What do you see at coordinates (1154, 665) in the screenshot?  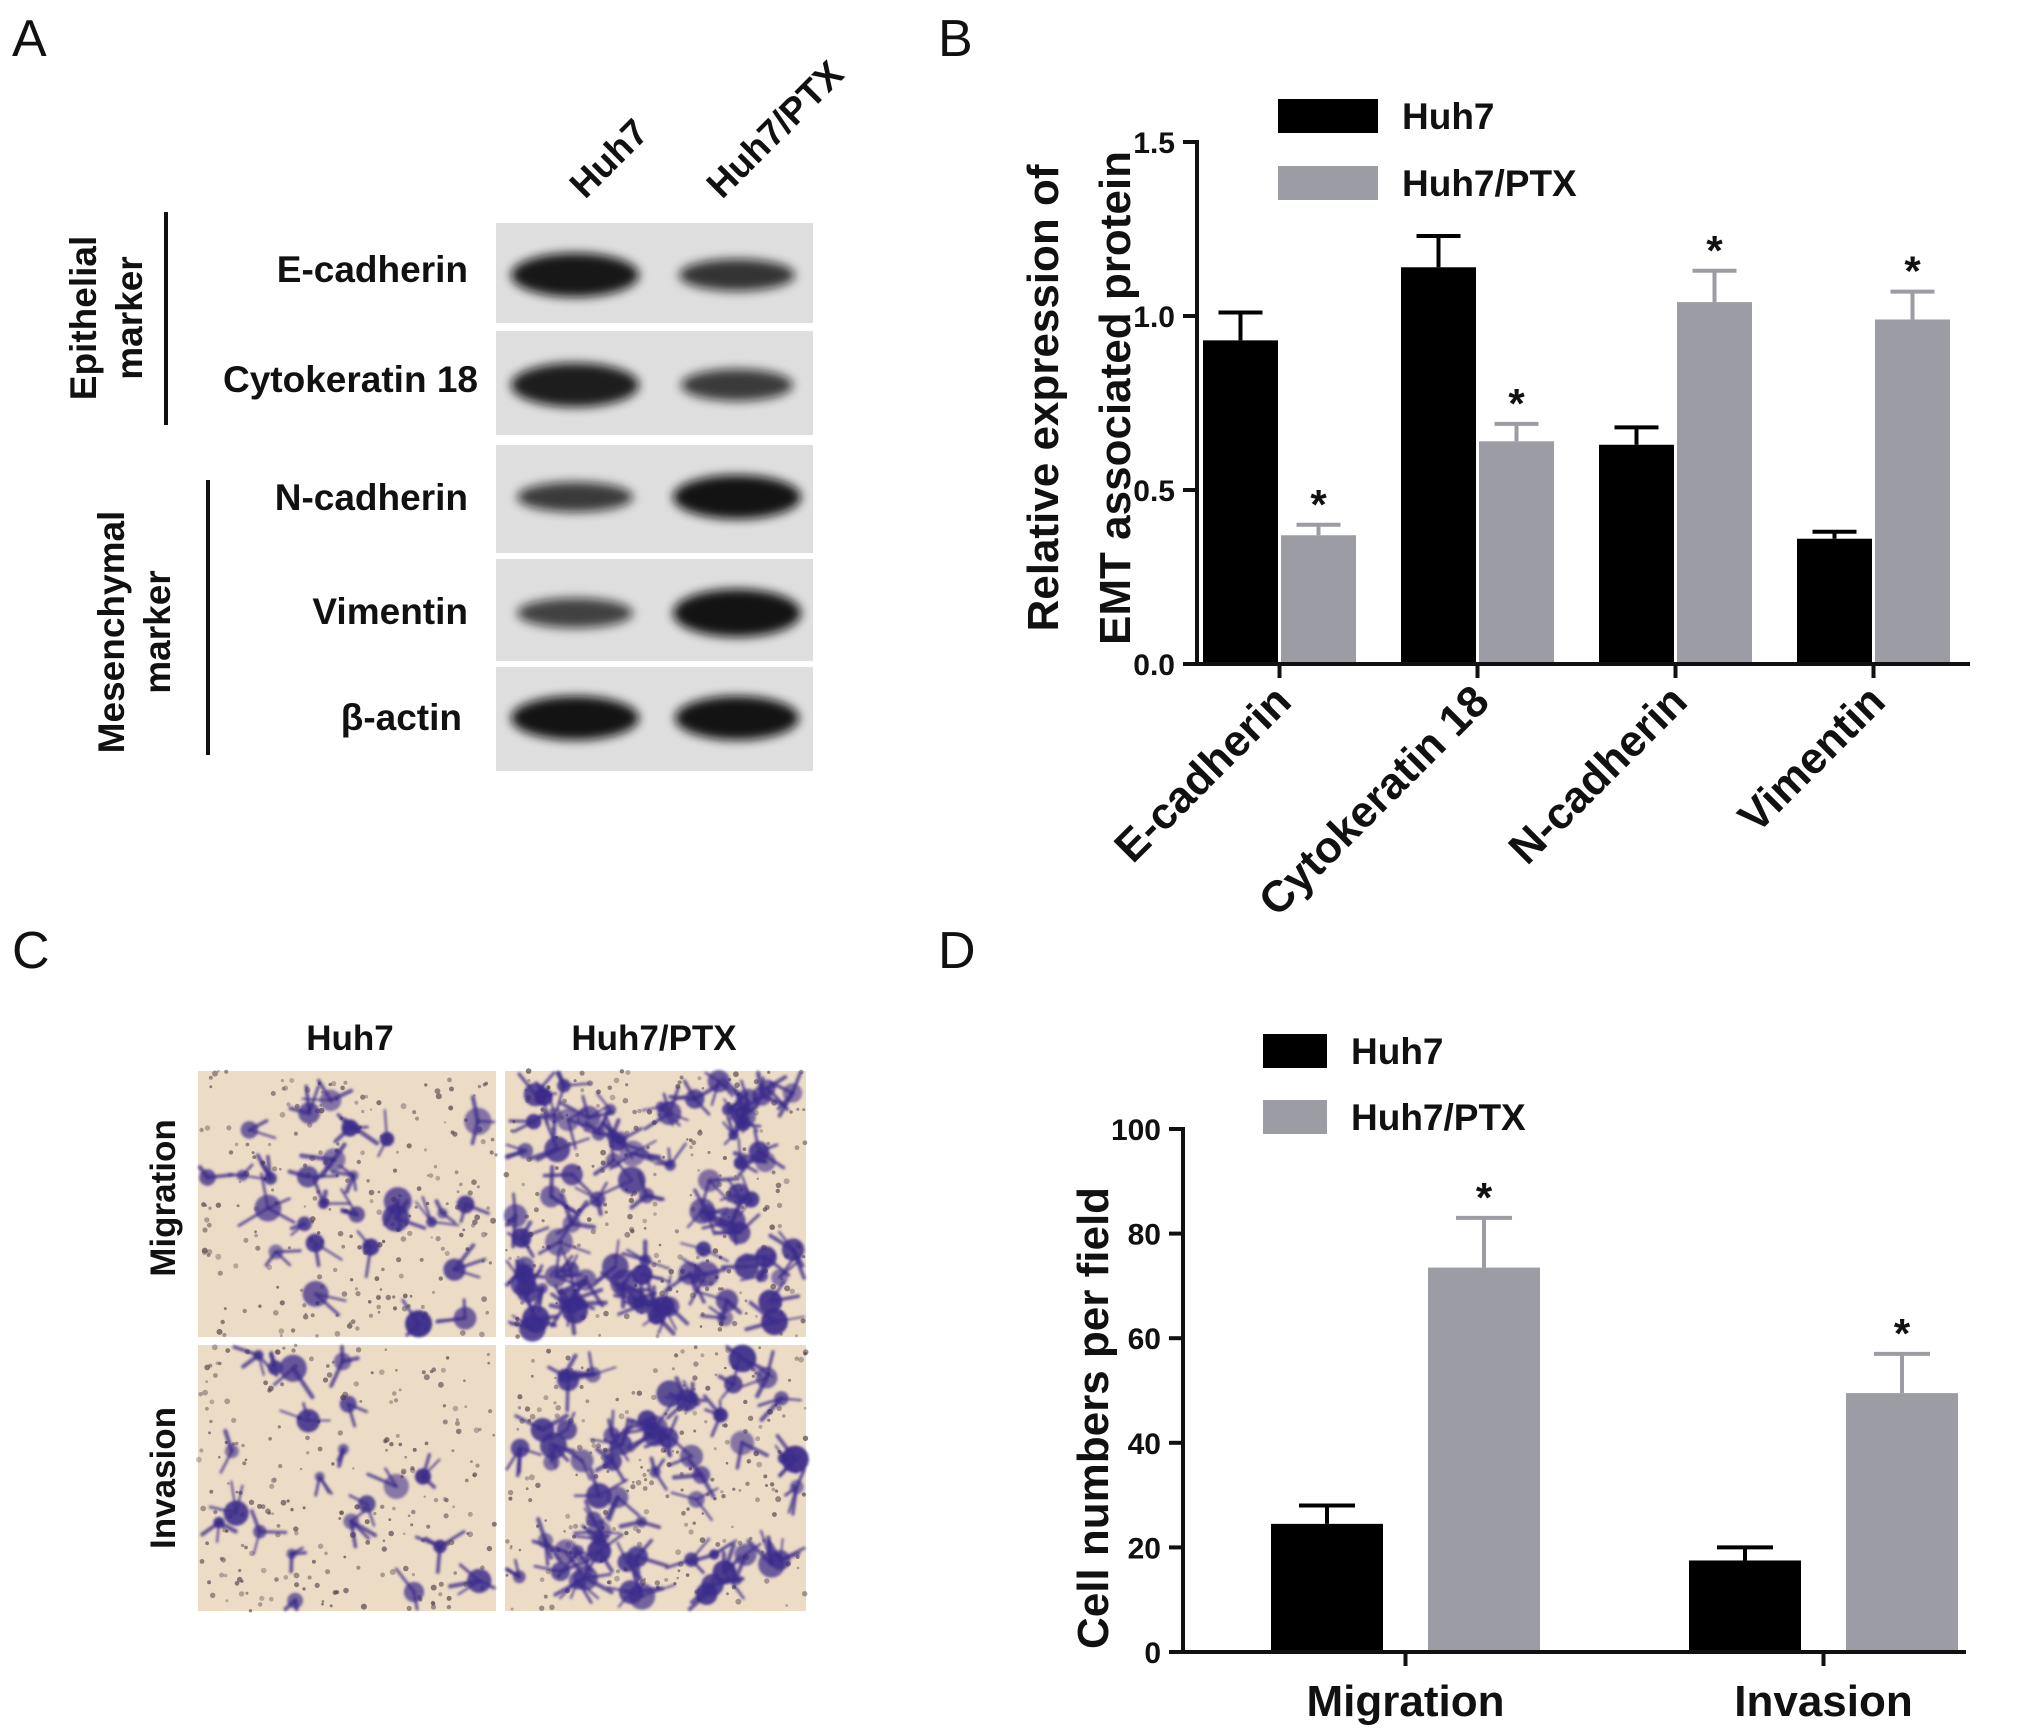 I see `y-tick-label: 0.0` at bounding box center [1154, 665].